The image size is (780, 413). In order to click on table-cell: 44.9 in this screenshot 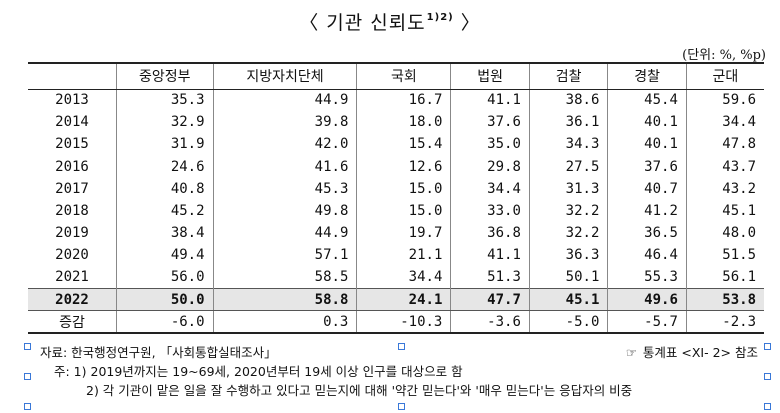, I will do `click(284, 100)`.